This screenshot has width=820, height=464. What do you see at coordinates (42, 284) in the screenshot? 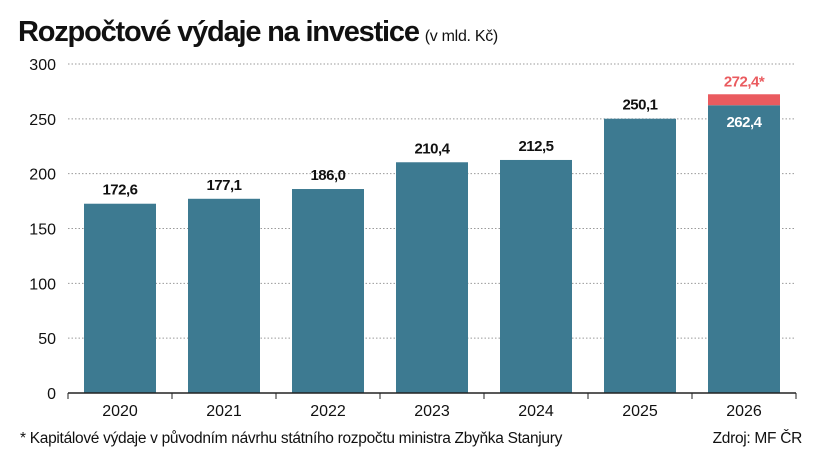
I see `y-tick-label: 100` at bounding box center [42, 284].